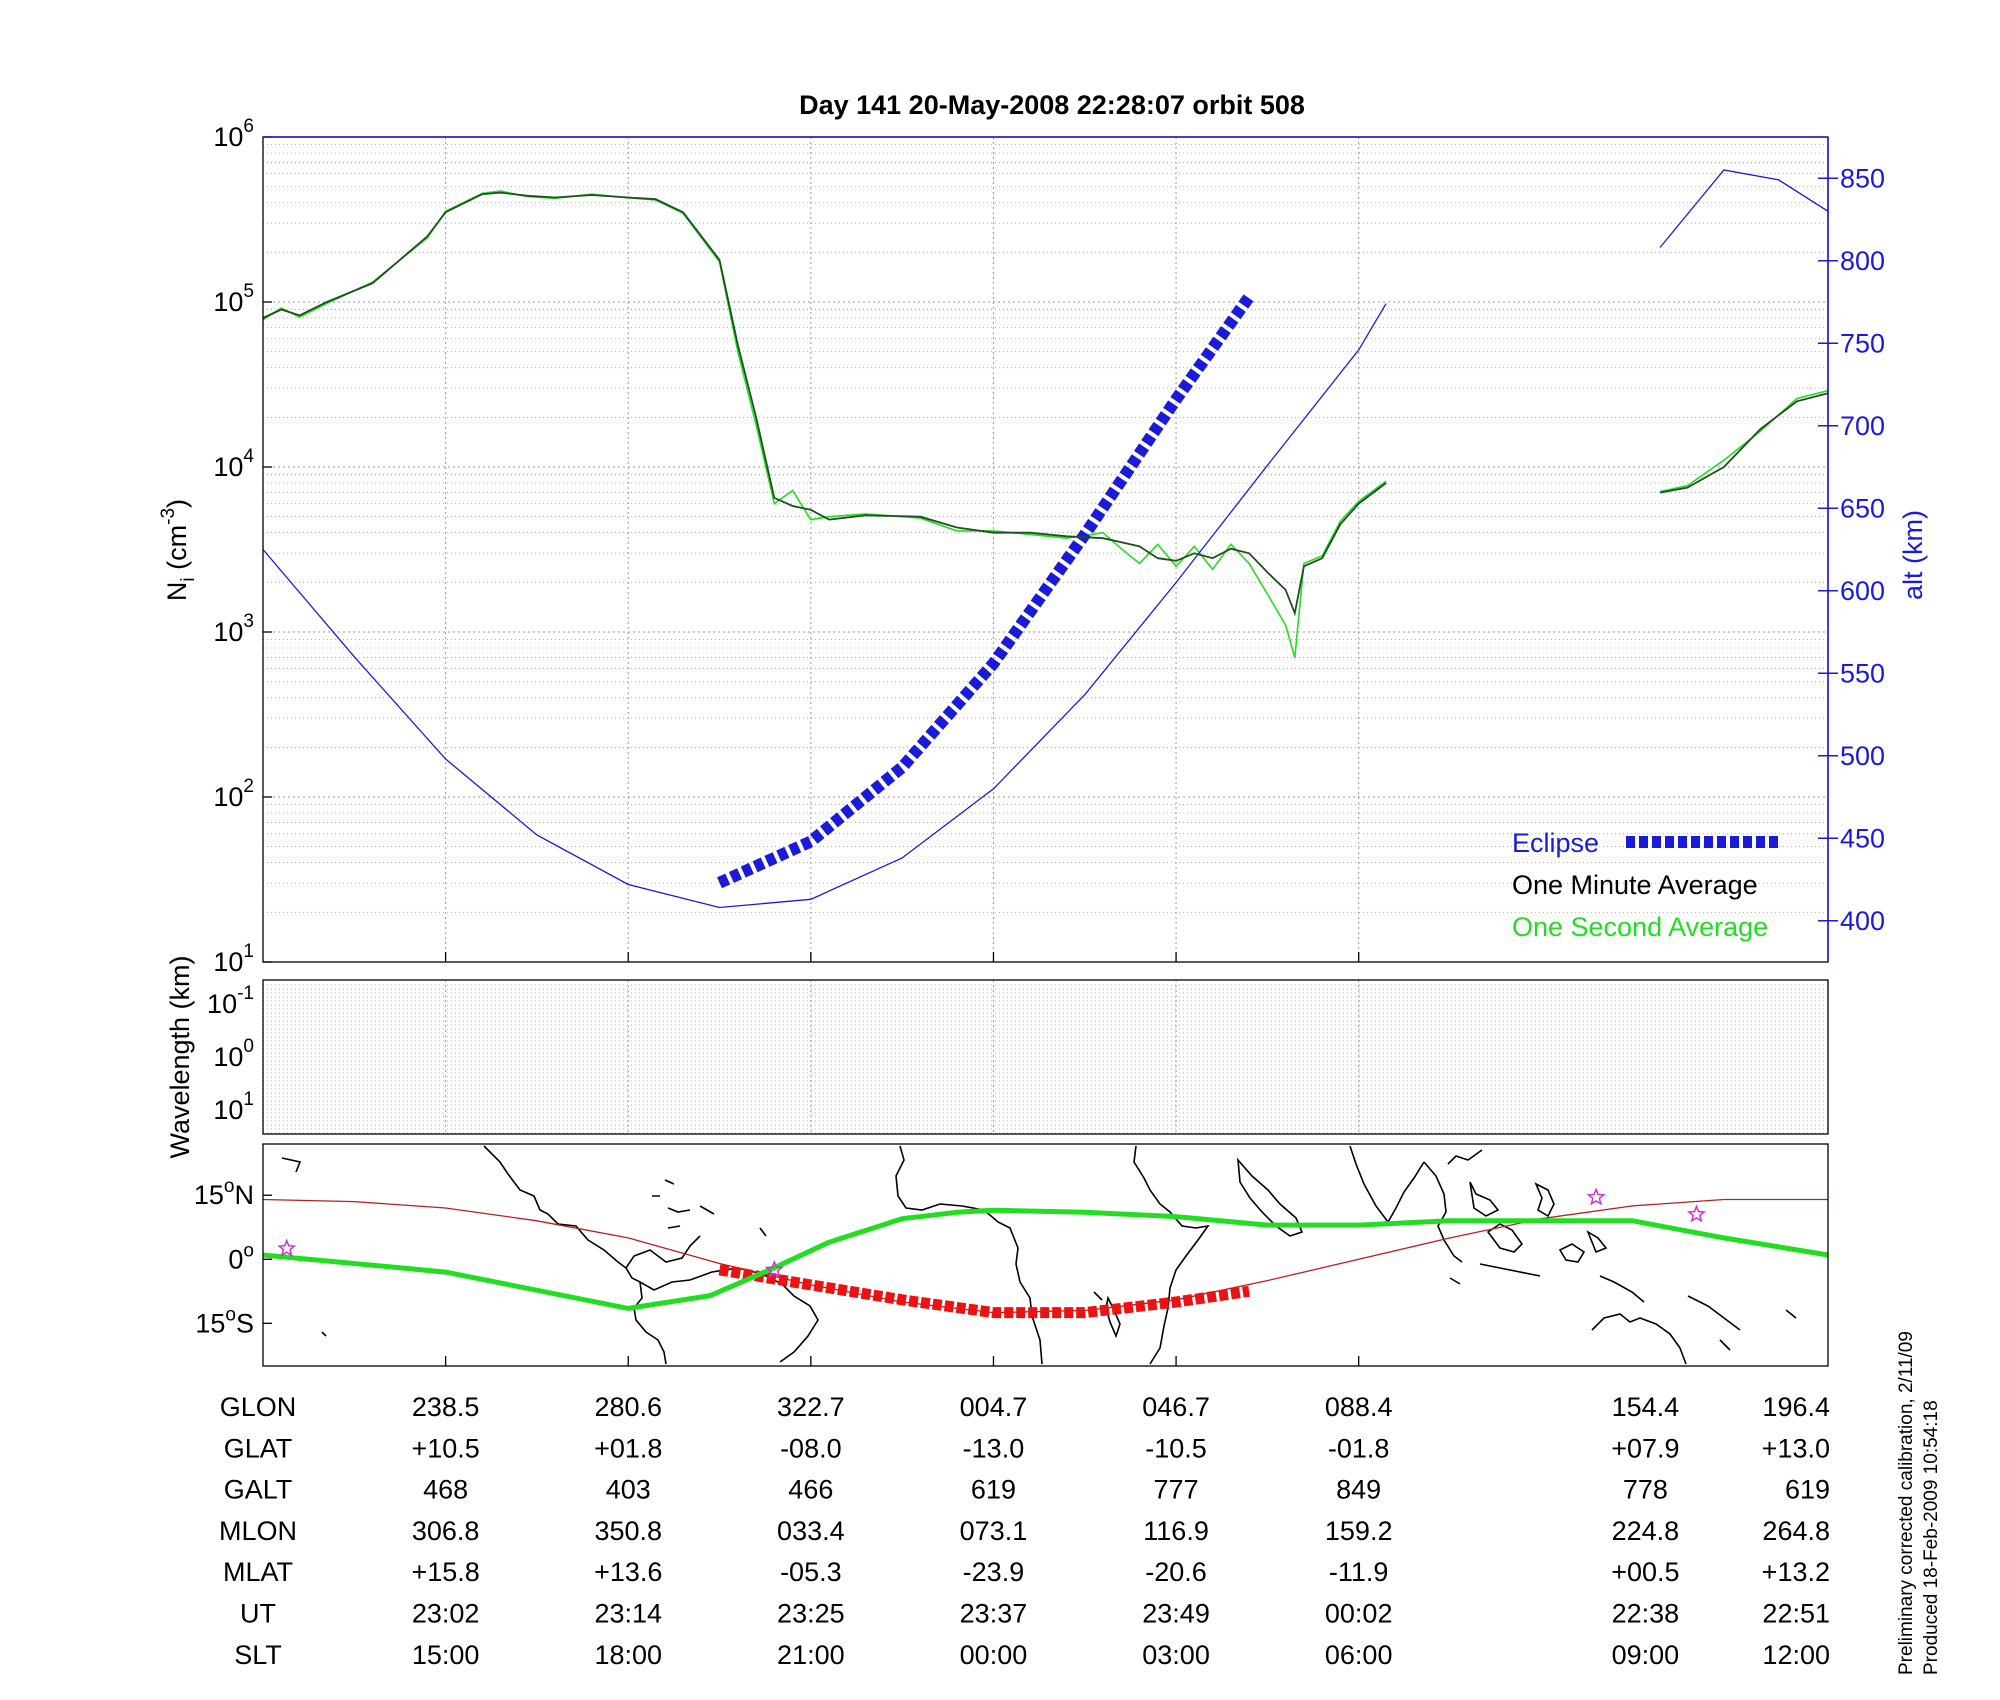 The height and width of the screenshot is (1700, 2000). What do you see at coordinates (811, 1448) in the screenshot?
I see `table-cell: -08.0` at bounding box center [811, 1448].